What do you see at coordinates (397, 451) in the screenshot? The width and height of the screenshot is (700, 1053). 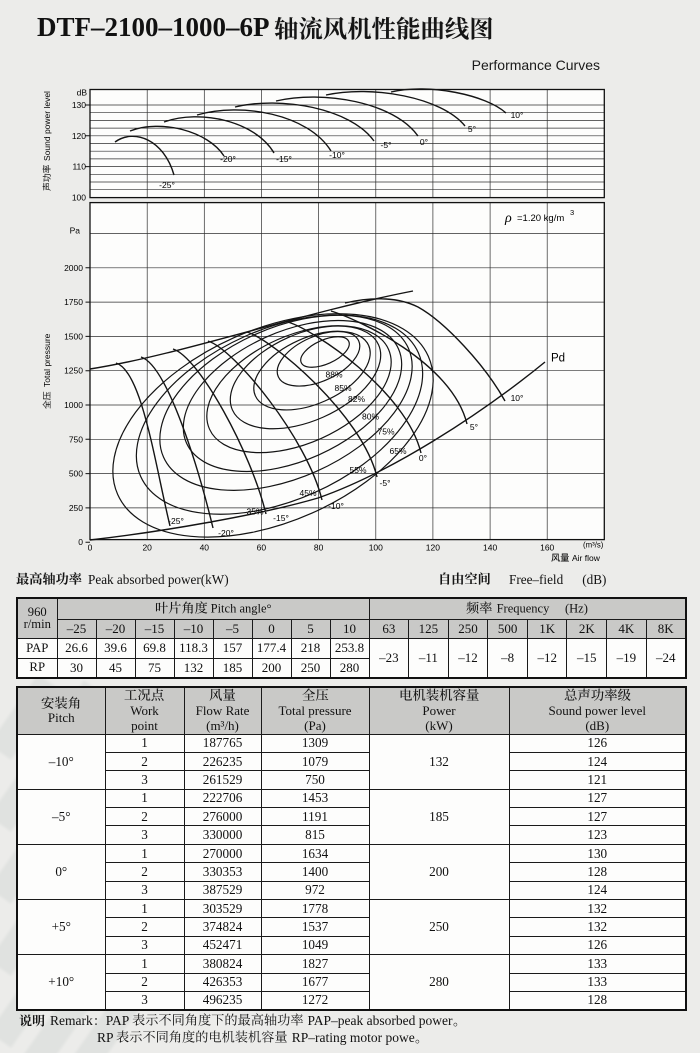 I see `svg-text: 65%` at bounding box center [397, 451].